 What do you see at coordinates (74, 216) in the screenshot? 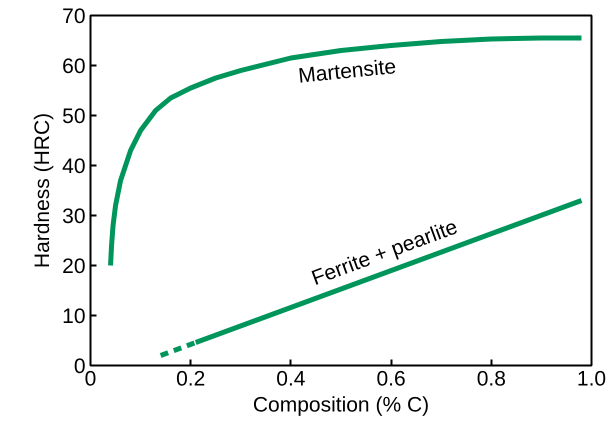
I see `y-tick-label: 30` at bounding box center [74, 216].